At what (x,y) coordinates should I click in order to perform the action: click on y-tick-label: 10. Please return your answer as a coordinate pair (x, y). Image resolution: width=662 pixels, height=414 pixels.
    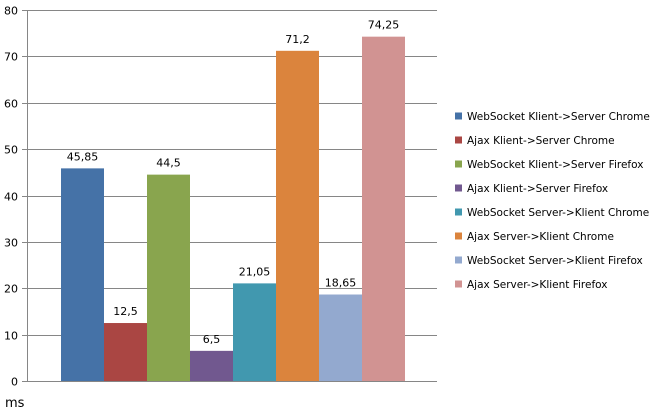
    Looking at the image, I should click on (11, 336).